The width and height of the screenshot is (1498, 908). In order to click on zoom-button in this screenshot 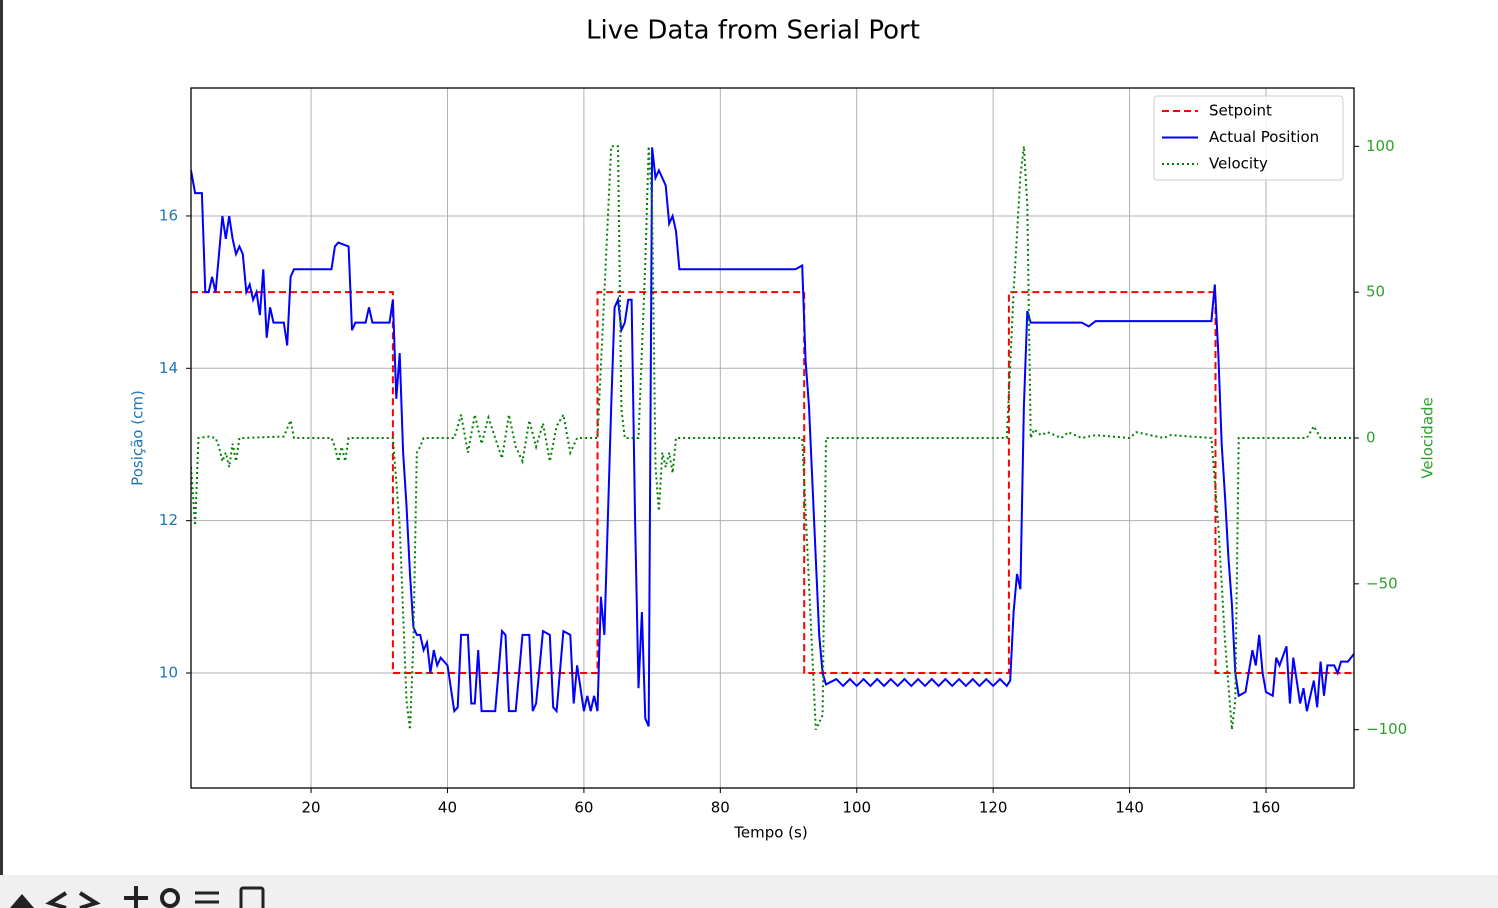, I will do `click(170, 898)`.